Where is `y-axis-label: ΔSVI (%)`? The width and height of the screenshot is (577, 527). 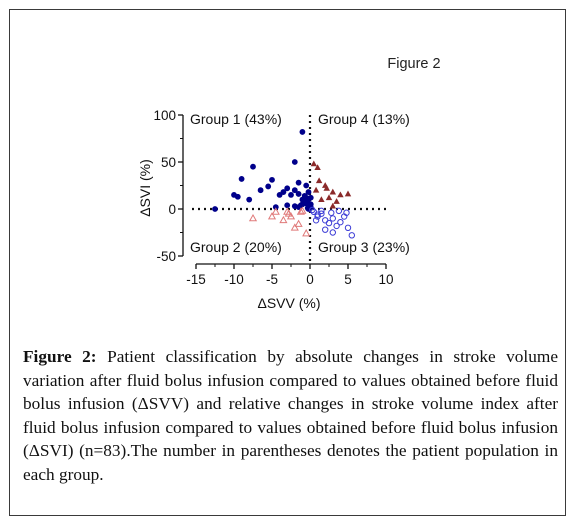 y-axis-label: ΔSVI (%) is located at coordinates (145, 188).